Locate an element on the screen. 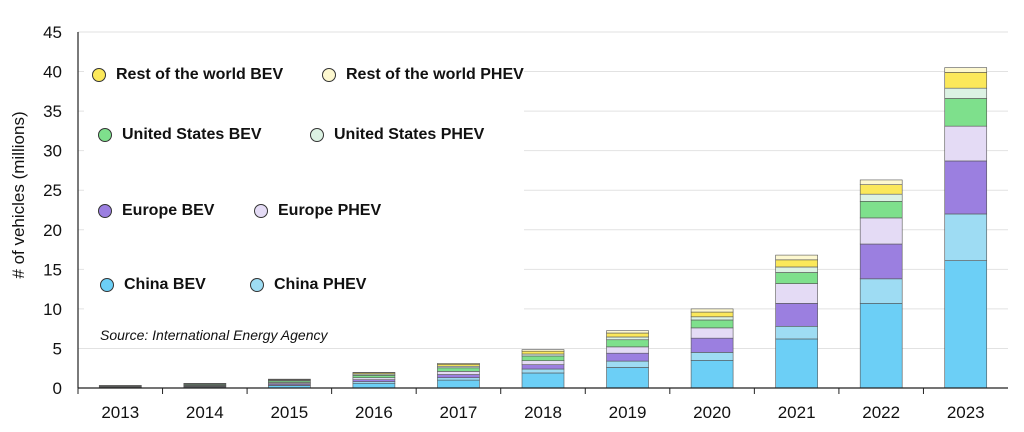 The height and width of the screenshot is (432, 1024). y-tick-label-10: 10 is located at coordinates (52, 309).